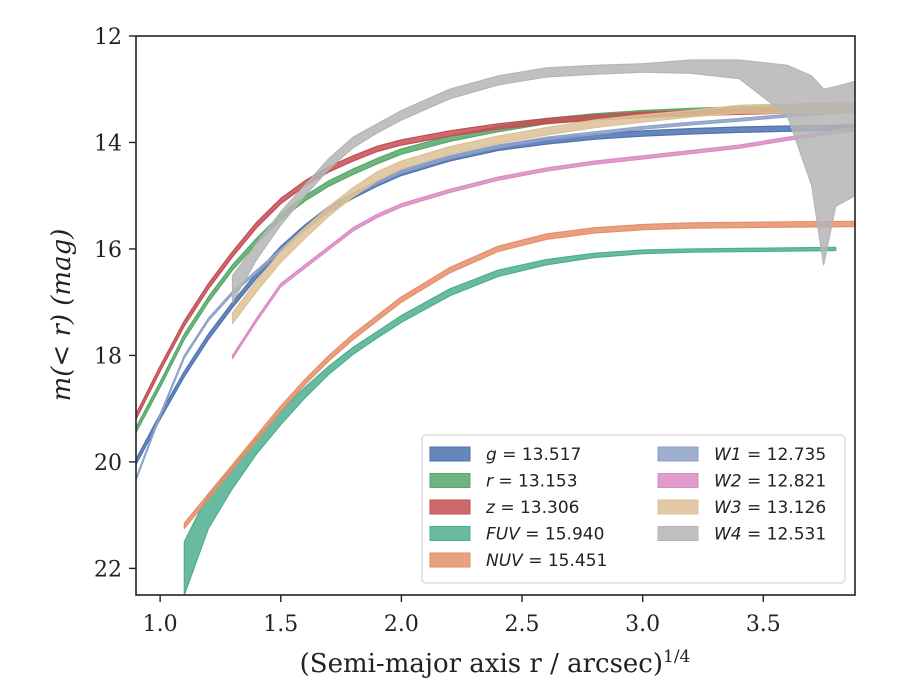 The width and height of the screenshot is (900, 700). I want to click on legend-label-r: r = 13.153, so click(532, 482).